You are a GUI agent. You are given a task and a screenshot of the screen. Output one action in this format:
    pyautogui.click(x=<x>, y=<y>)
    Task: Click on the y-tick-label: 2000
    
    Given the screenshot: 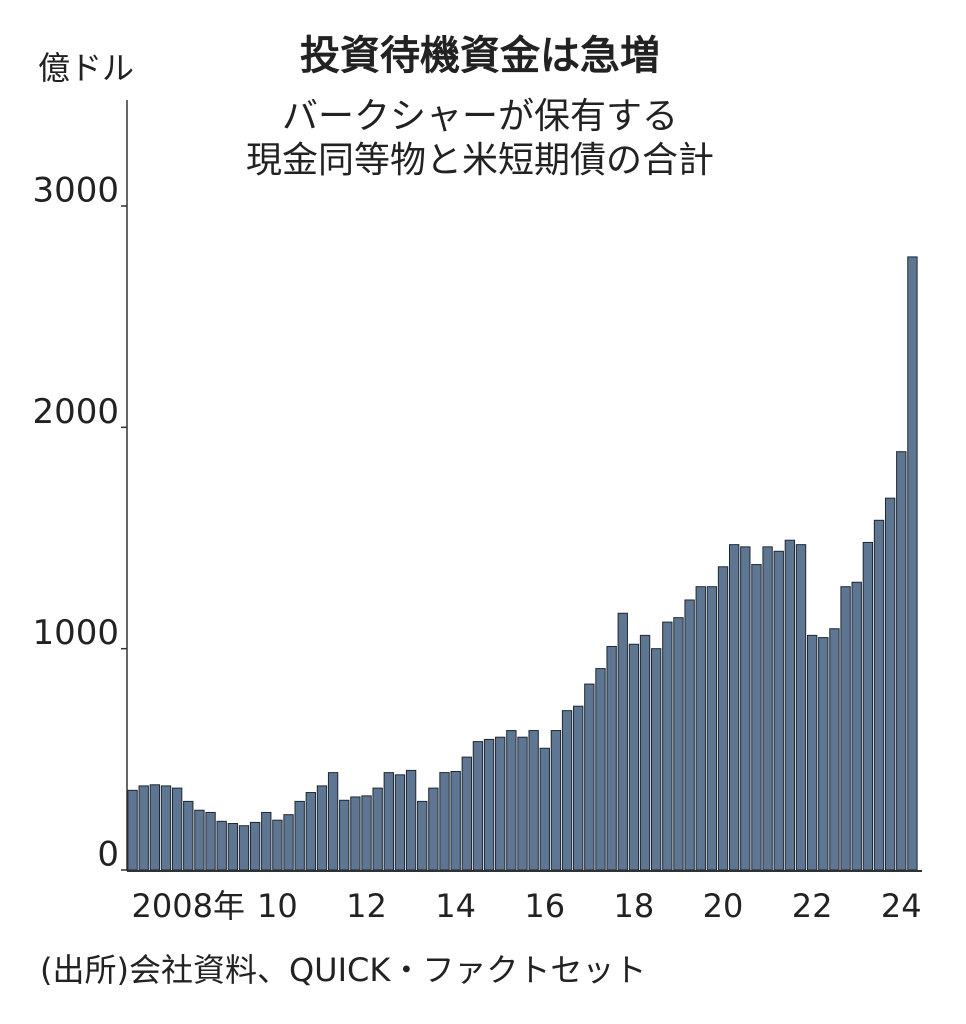 What is the action you would take?
    pyautogui.click(x=75, y=412)
    